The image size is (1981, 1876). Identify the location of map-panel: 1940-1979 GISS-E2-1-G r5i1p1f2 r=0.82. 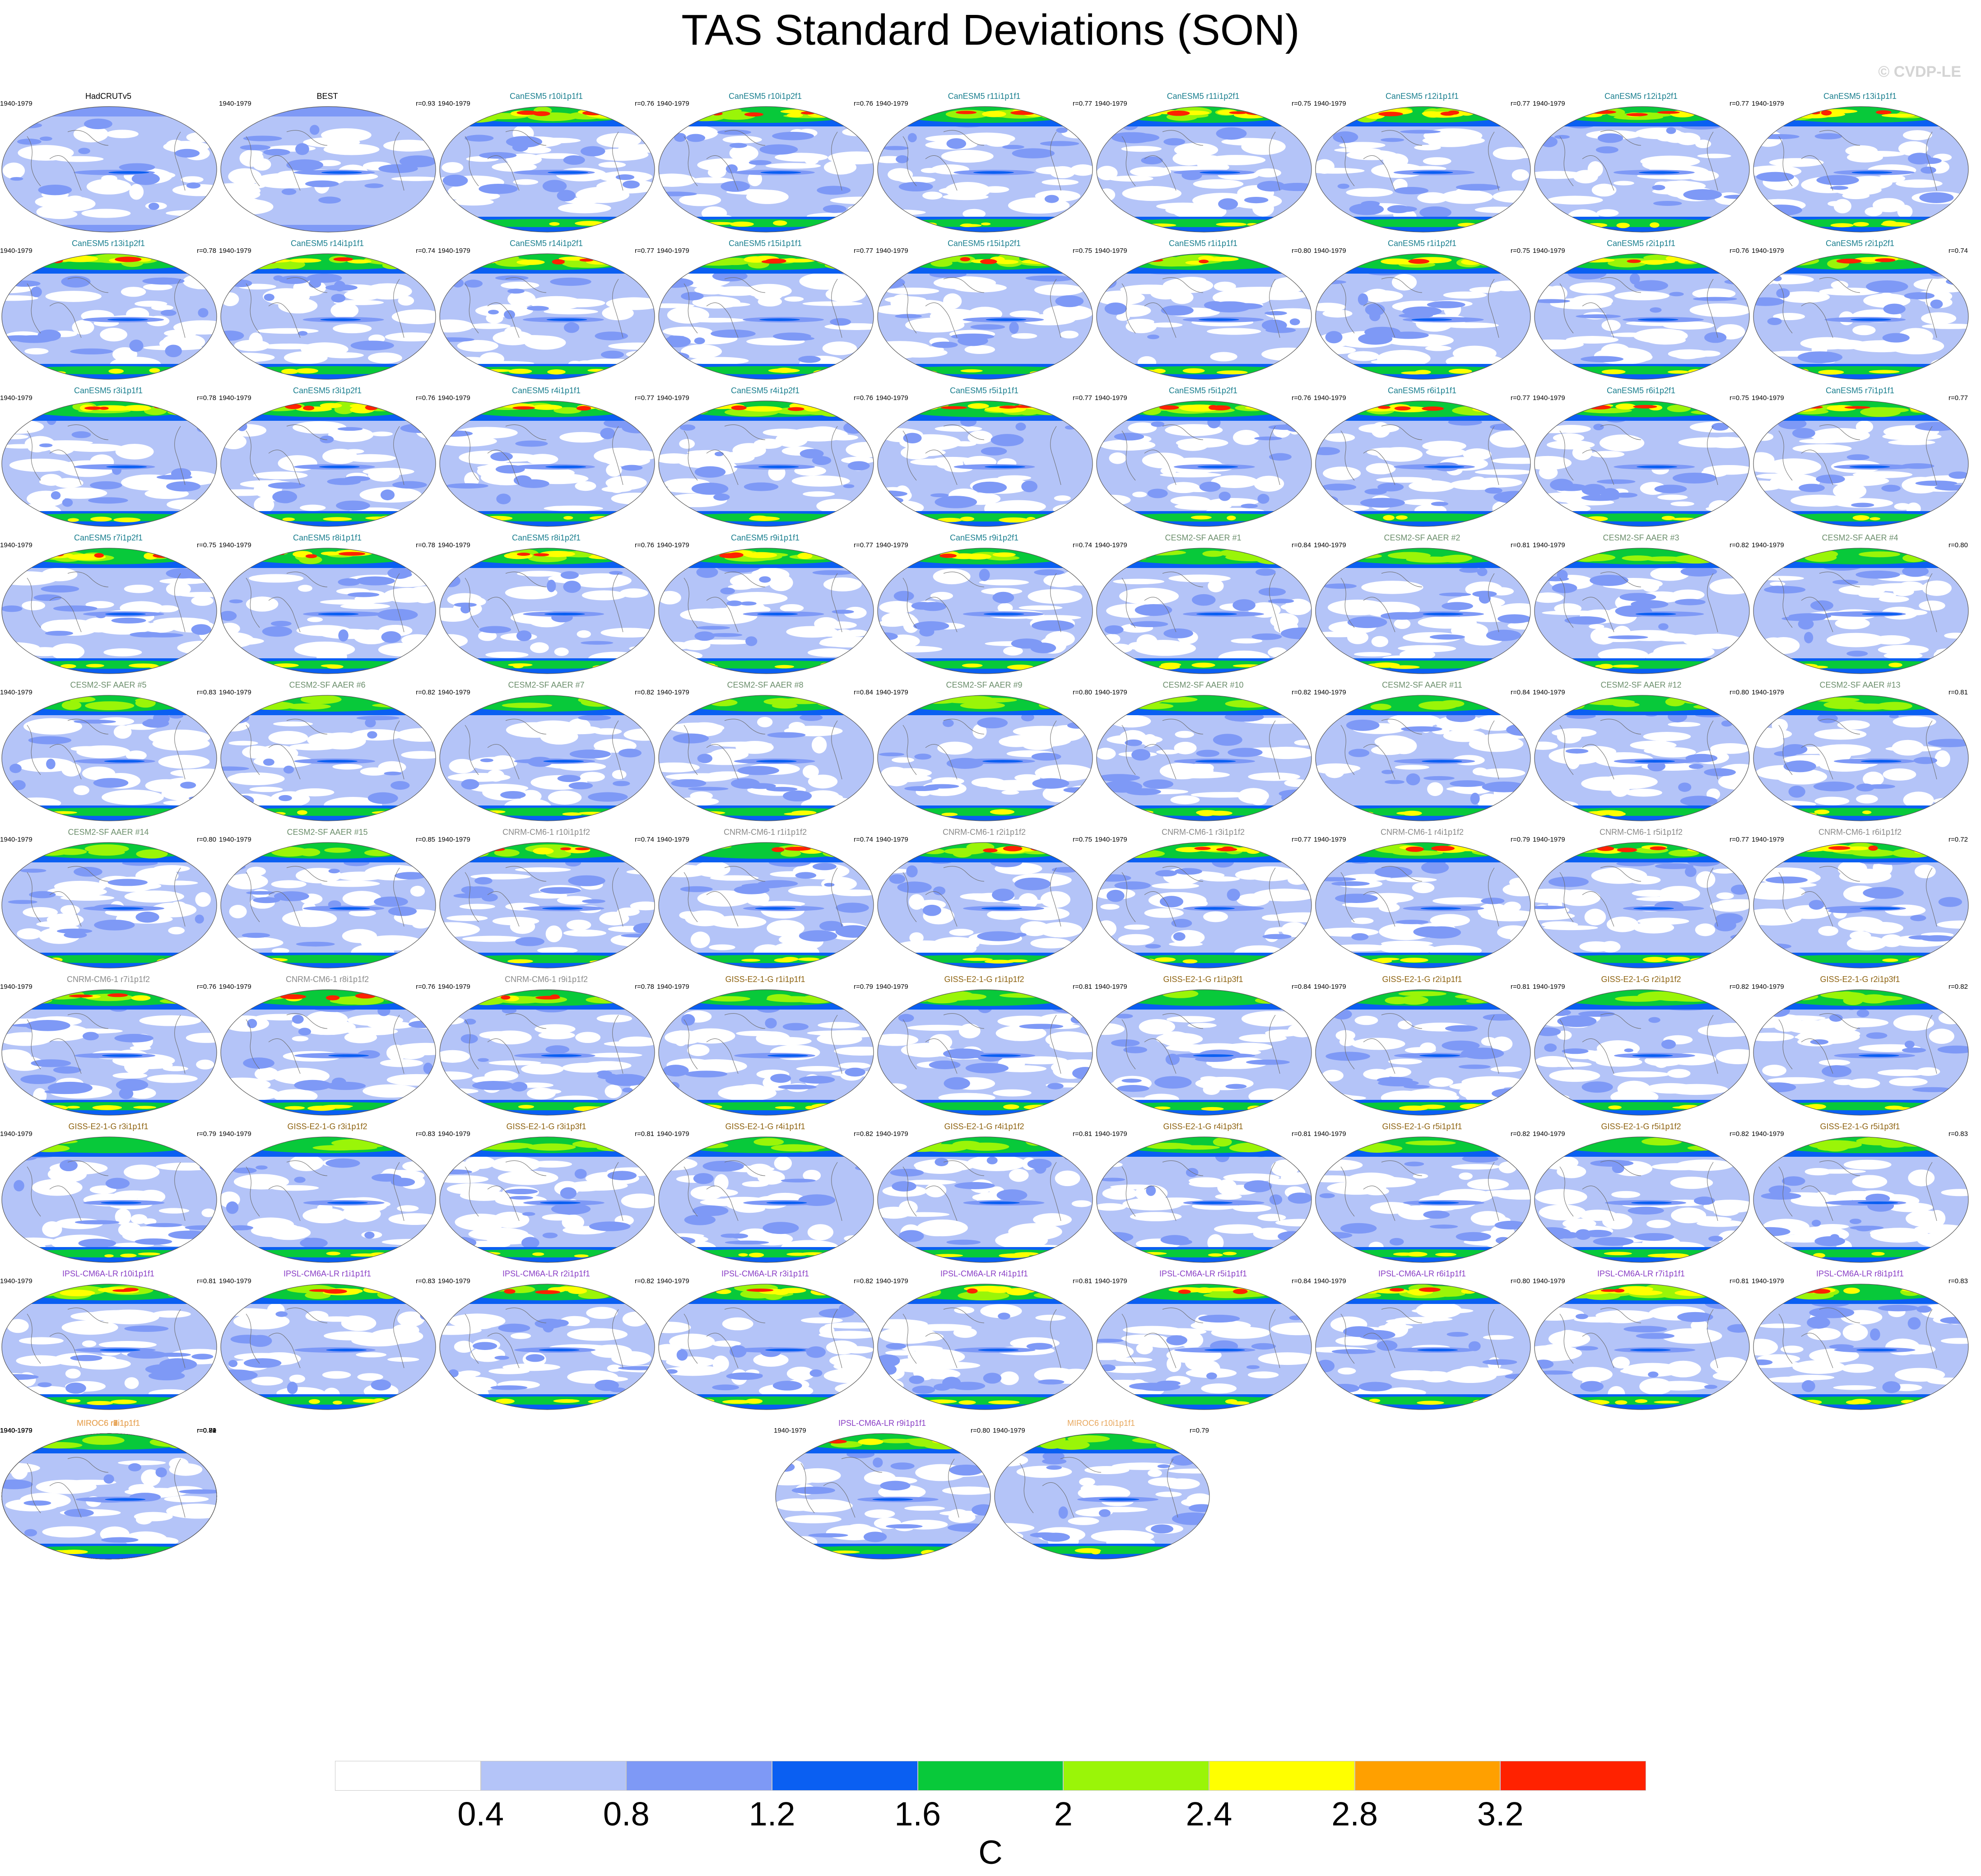
(1642, 1190).